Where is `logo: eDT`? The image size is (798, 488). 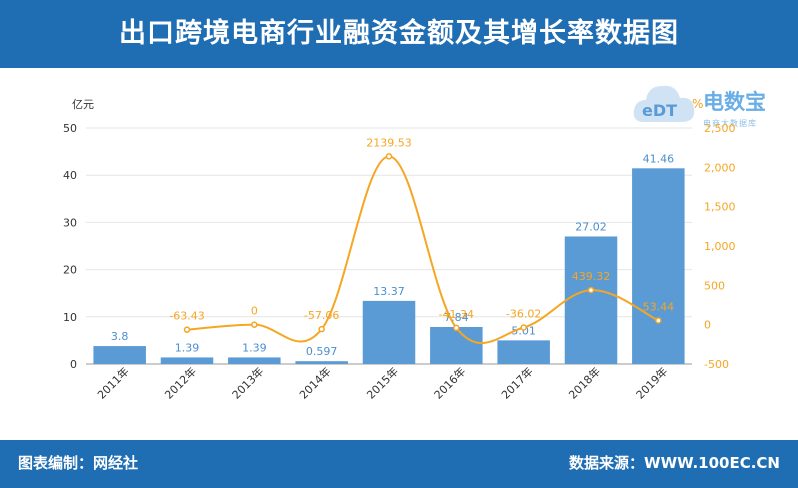
logo: eDT is located at coordinates (712, 102).